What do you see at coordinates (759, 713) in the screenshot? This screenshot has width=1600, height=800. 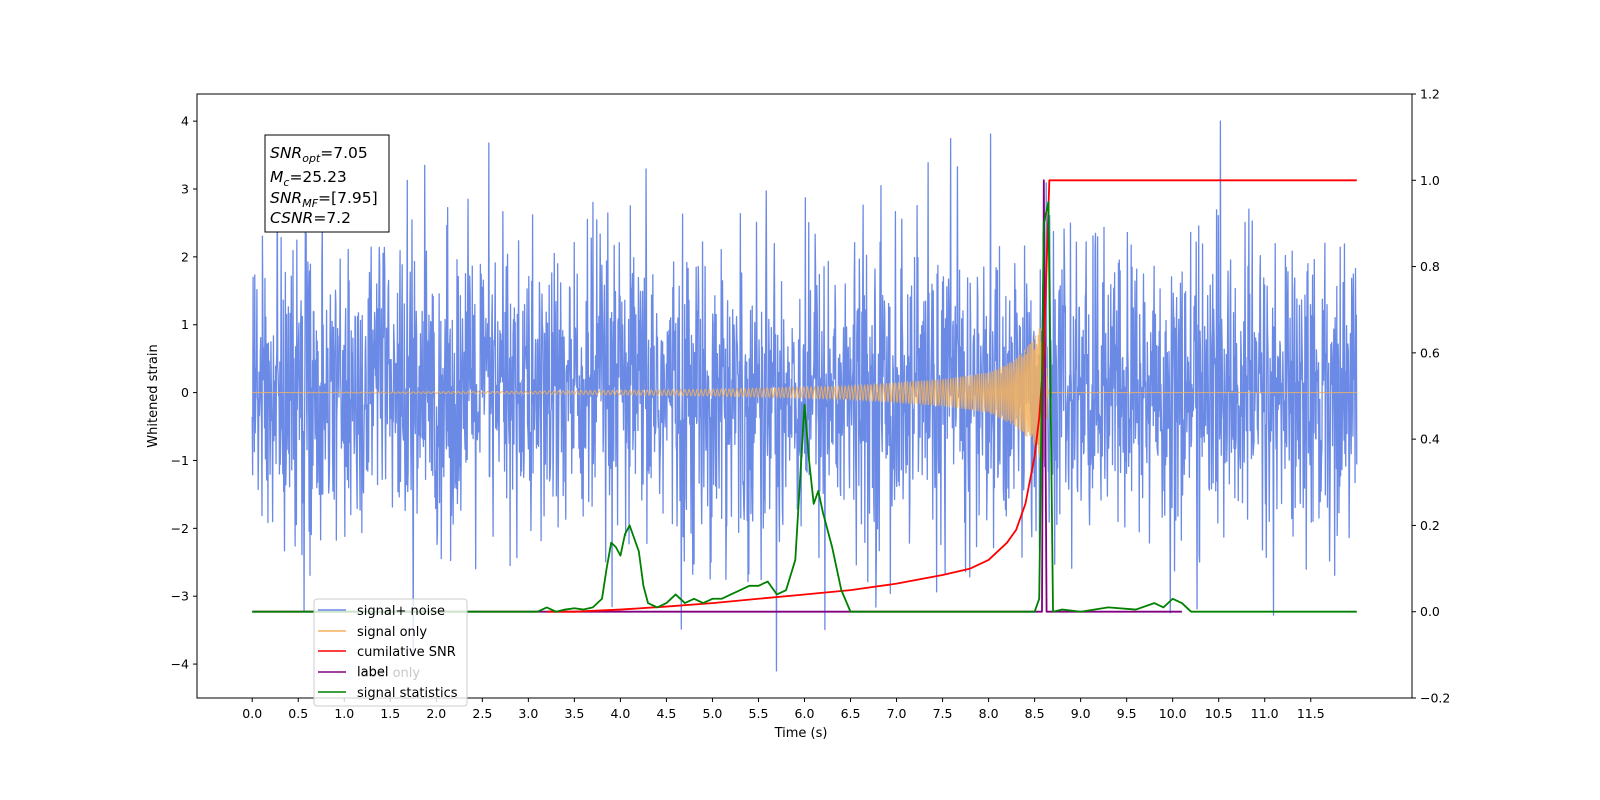 I see `x-tick-label: 5.5` at bounding box center [759, 713].